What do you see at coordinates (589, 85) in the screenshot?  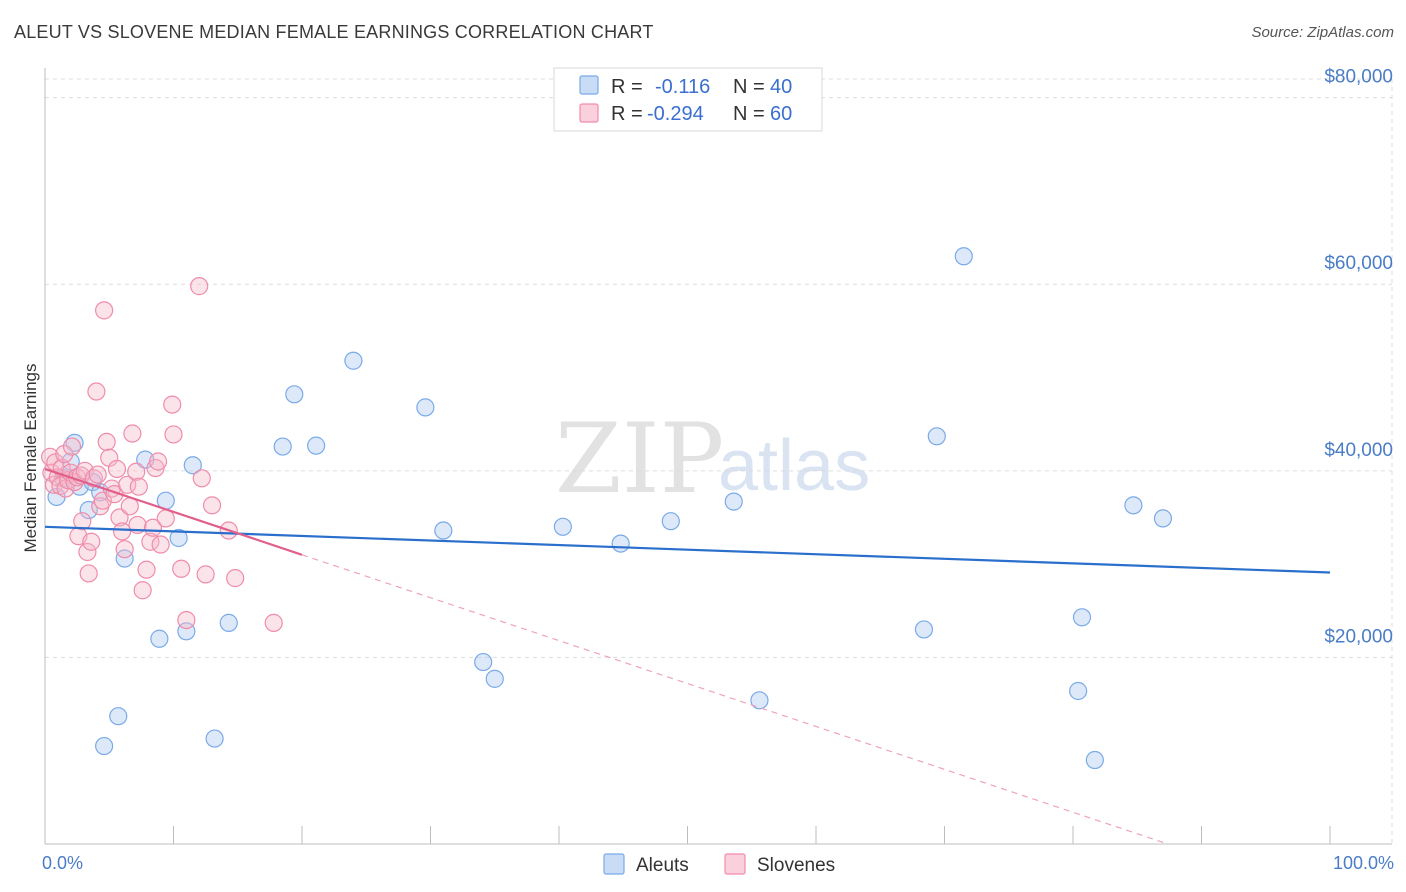 I see `legend-swatch-aleuts` at bounding box center [589, 85].